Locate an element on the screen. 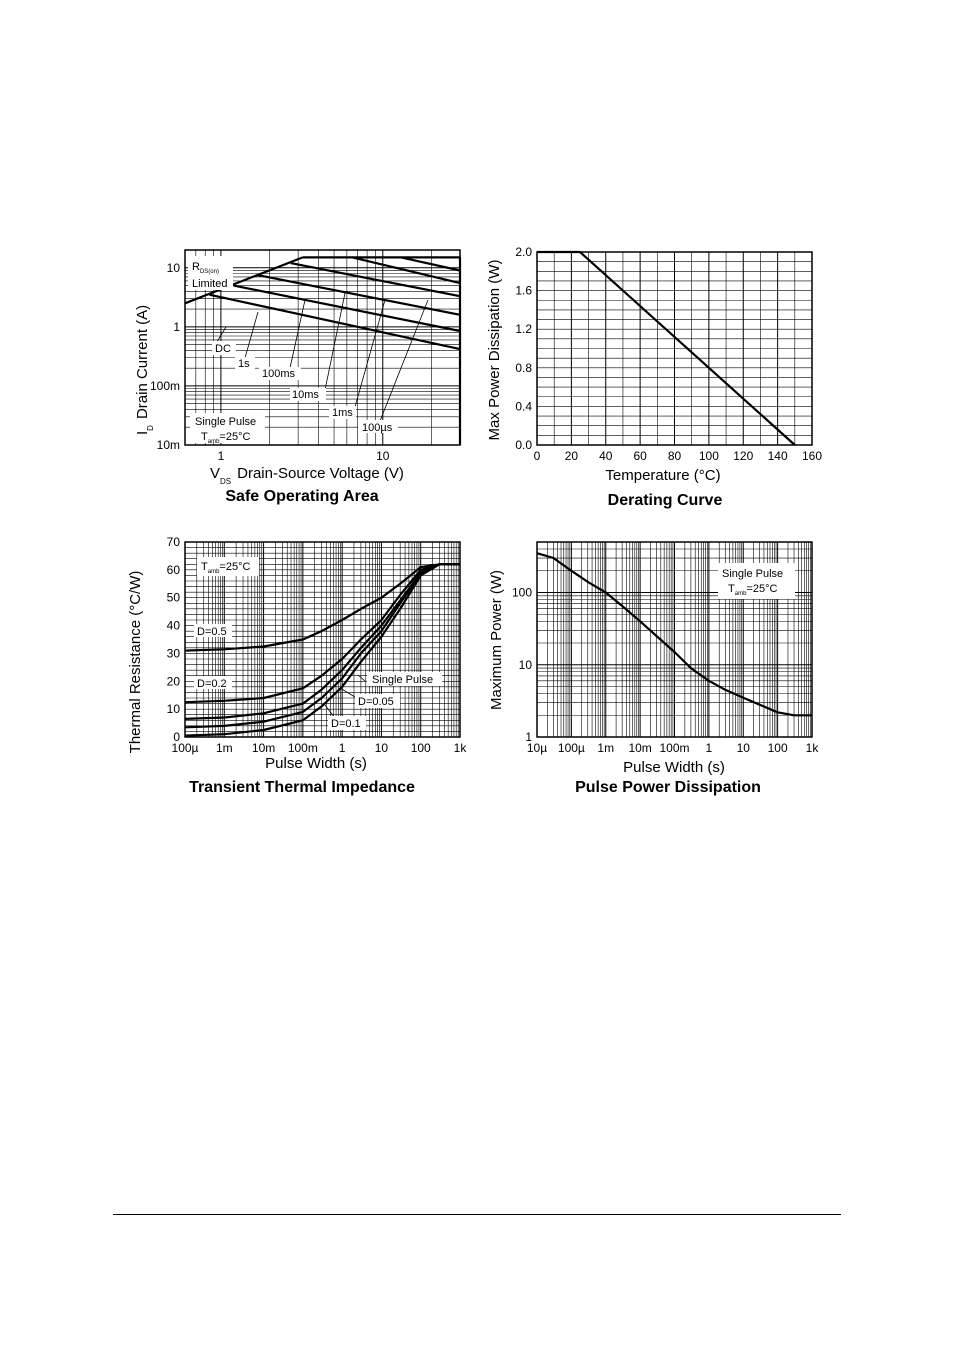 The width and height of the screenshot is (954, 1350). thermal-y-tick-label: 50 is located at coordinates (174, 598).